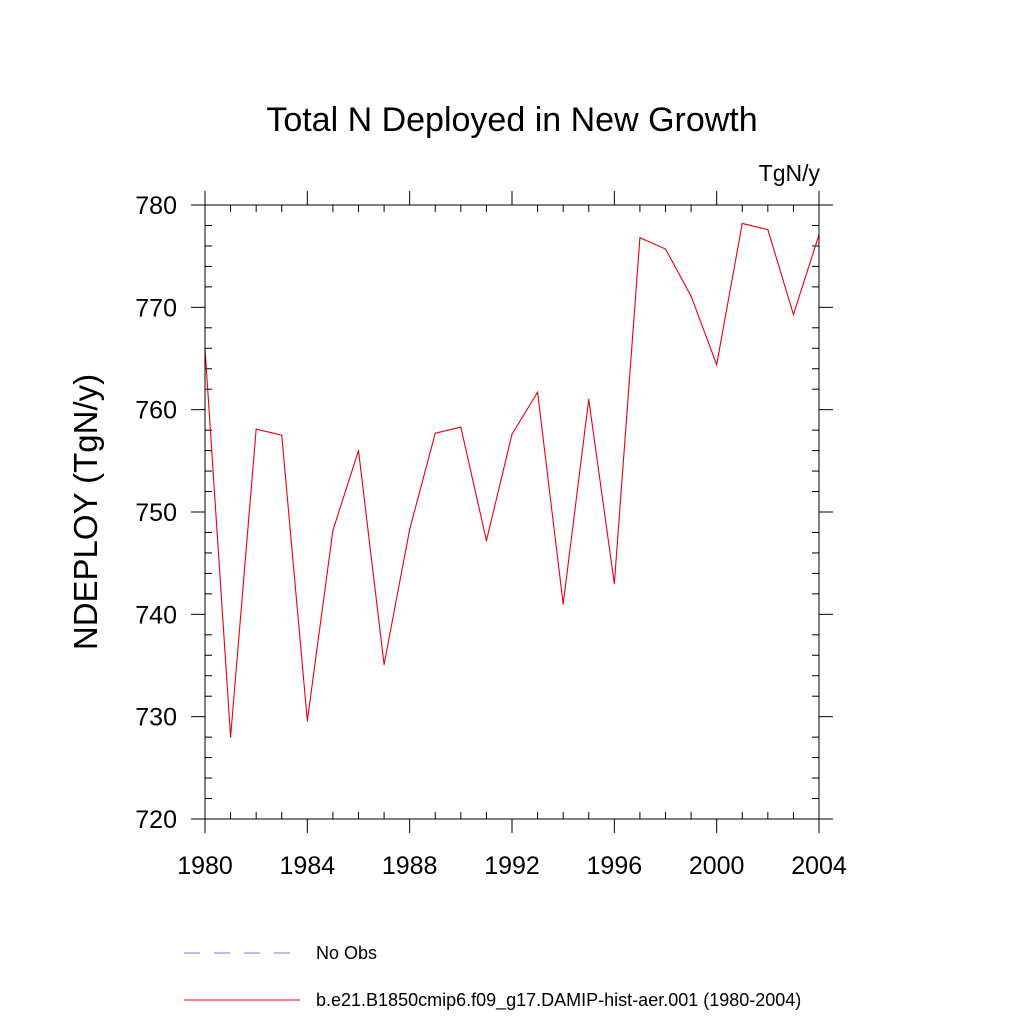  I want to click on x-tick-label: 1996, so click(615, 866).